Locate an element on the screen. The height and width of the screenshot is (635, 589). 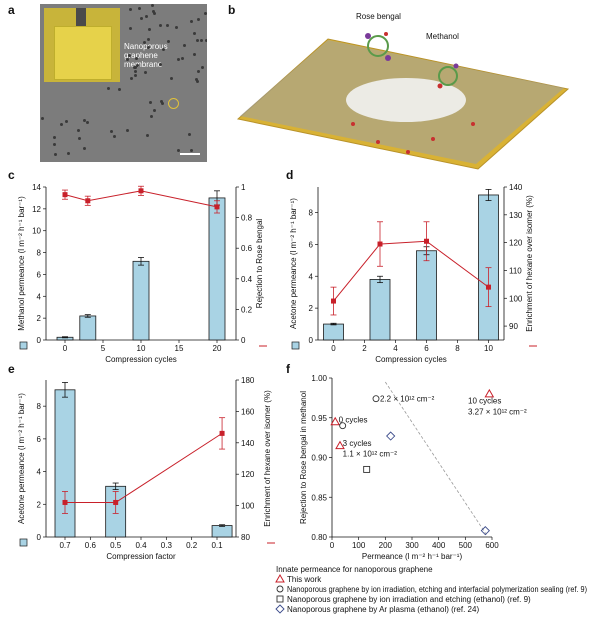
trend-line is located at coordinates (436, 459).